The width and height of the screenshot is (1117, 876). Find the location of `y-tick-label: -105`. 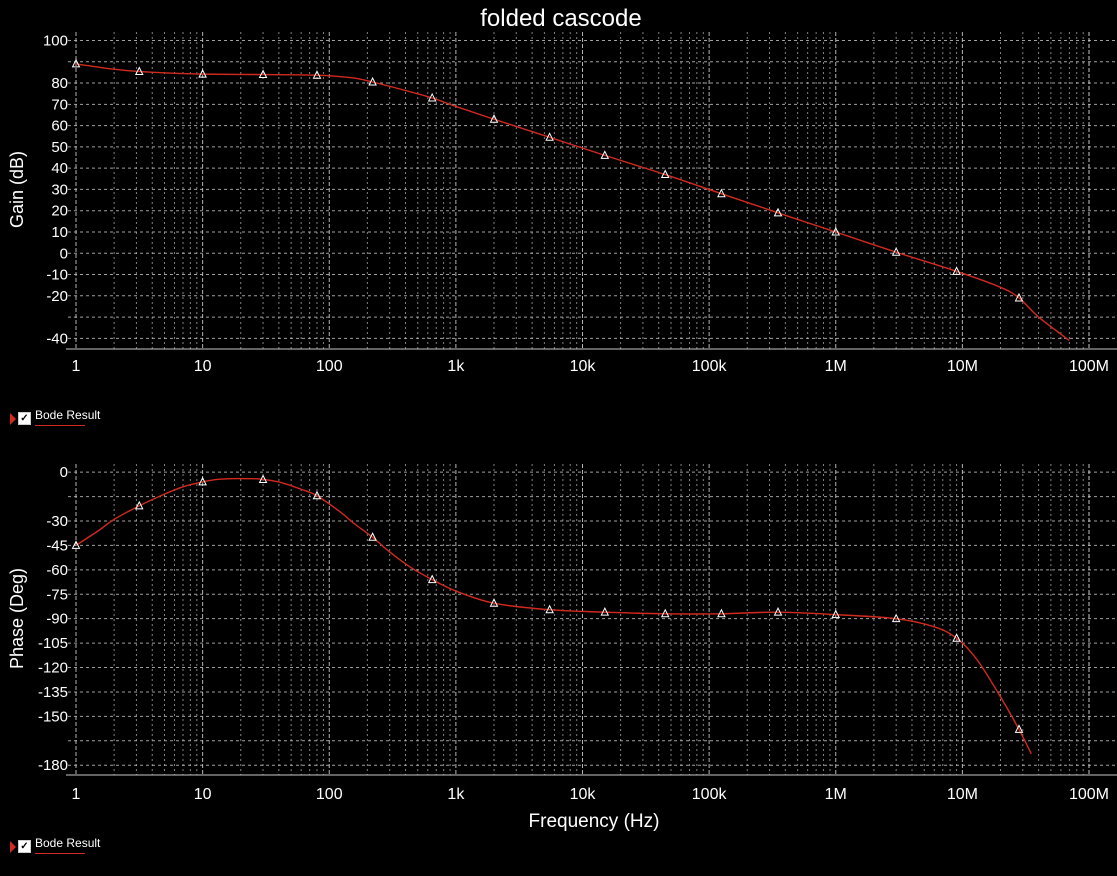

y-tick-label: -105 is located at coordinates (53, 643).